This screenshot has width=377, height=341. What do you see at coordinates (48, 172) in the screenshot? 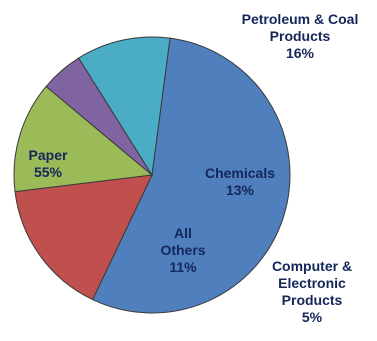
I see `slice-label-1-line-2: 55%` at bounding box center [48, 172].